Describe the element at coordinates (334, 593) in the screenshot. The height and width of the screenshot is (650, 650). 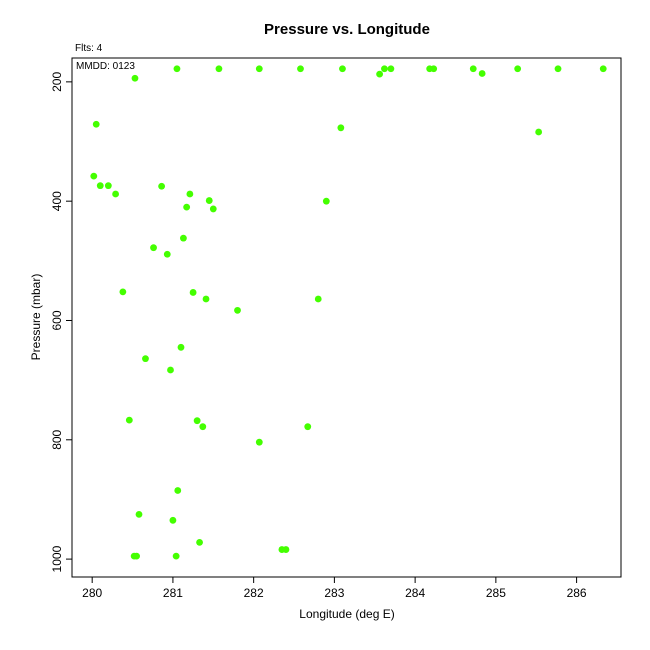
I see `x-tick-label: 283` at that location.